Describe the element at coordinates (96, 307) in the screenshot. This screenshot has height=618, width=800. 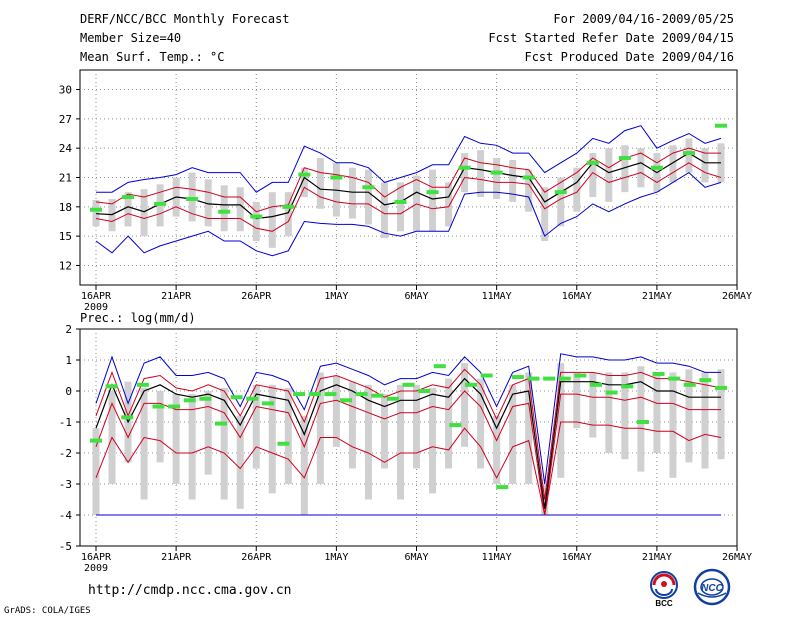
I see `x-tick-year-label: 2009` at that location.